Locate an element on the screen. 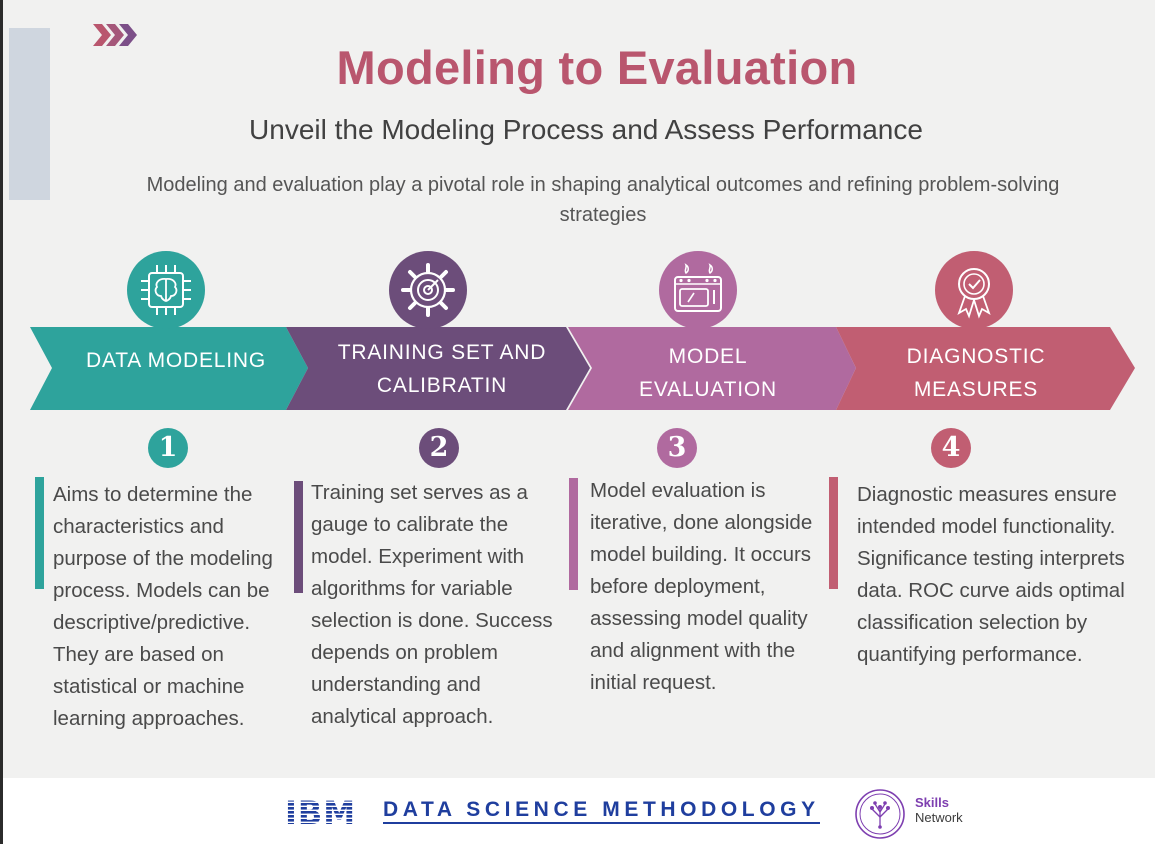 The image size is (1155, 844). page-title: Modeling to Evaluation is located at coordinates (597, 67).